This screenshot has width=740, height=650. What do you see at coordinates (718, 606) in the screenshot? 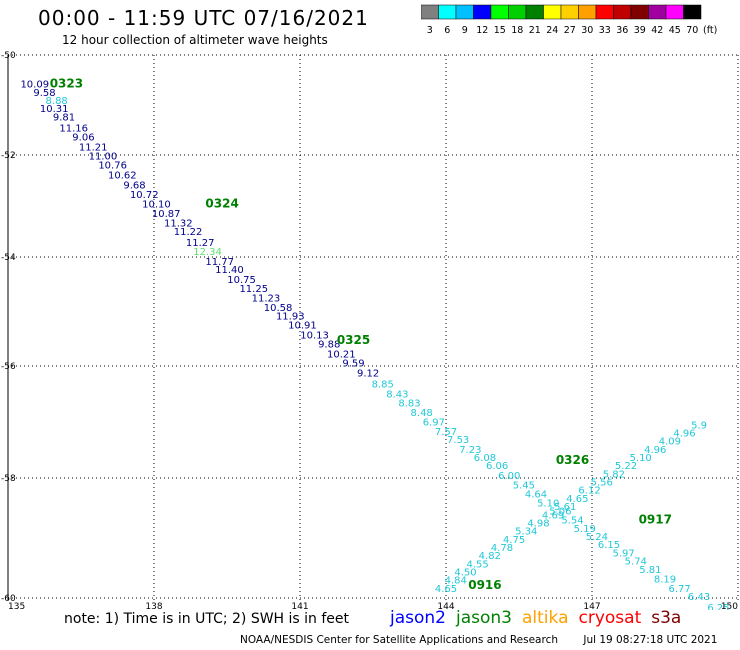
I see `data-label: 6.25` at bounding box center [718, 606].